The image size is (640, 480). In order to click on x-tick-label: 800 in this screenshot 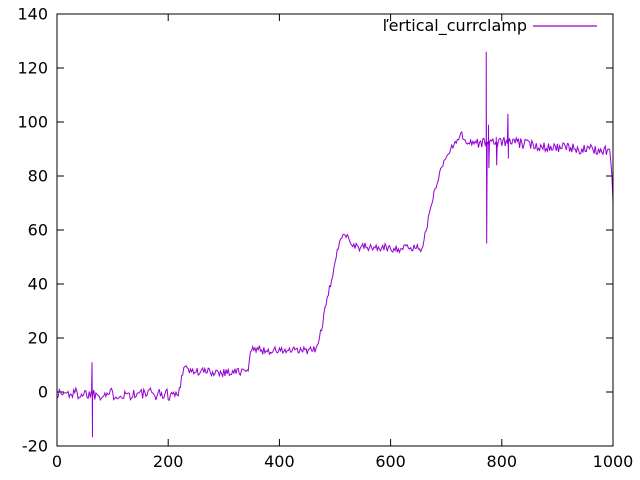, I will do `click(502, 461)`.